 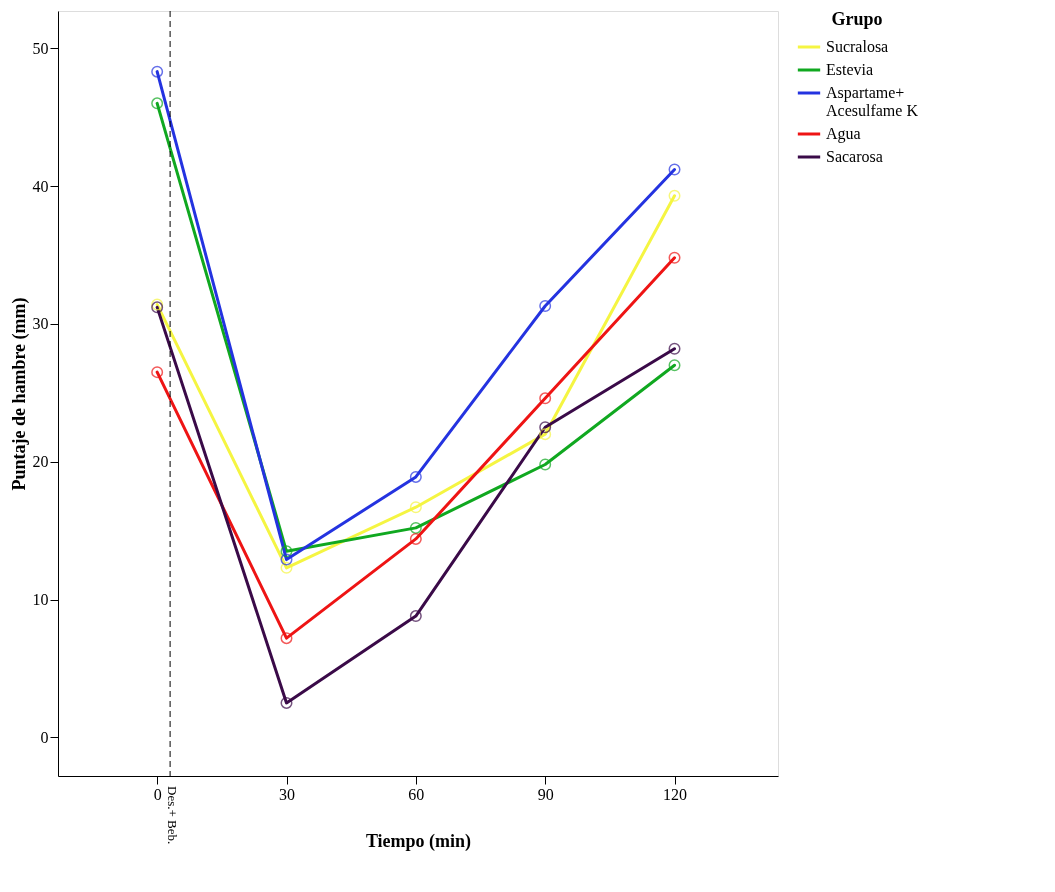 What do you see at coordinates (872, 101) in the screenshot?
I see `legend-label: Aspartame+ Acesulfame K` at bounding box center [872, 101].